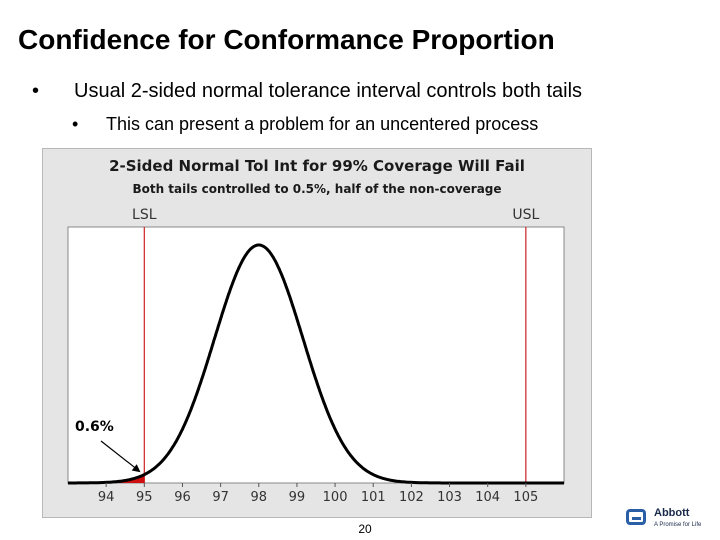  What do you see at coordinates (94, 427) in the screenshot?
I see `tail-annotation-label: 0.6%` at bounding box center [94, 427].